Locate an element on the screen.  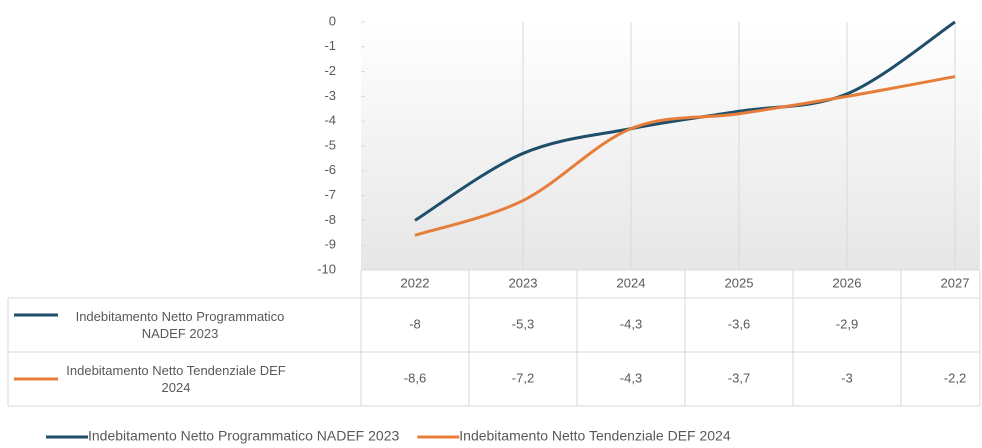
x-tick-label: 2022 is located at coordinates (415, 282).